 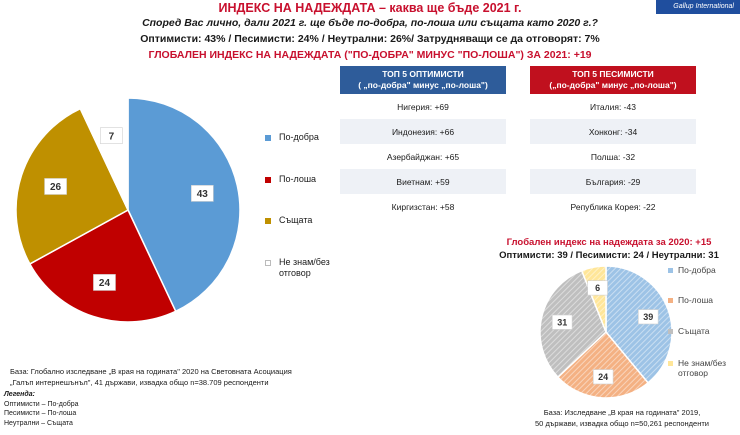 I want to click on optimist-row: Киргизстан: +58, so click(x=423, y=206).